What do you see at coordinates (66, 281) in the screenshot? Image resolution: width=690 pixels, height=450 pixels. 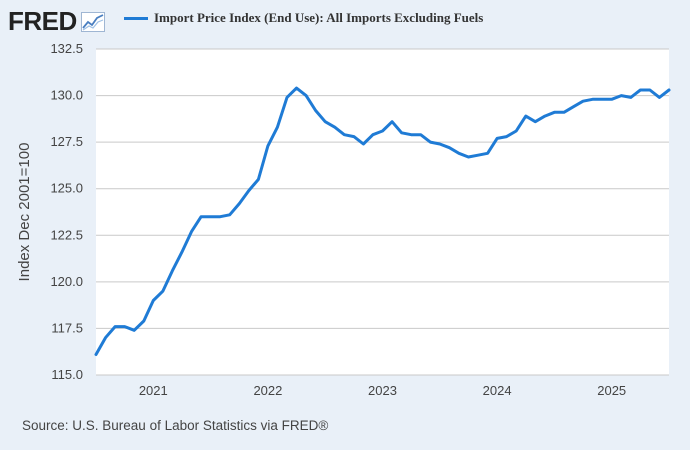 I see `y-tick-label: 120.0` at bounding box center [66, 281].